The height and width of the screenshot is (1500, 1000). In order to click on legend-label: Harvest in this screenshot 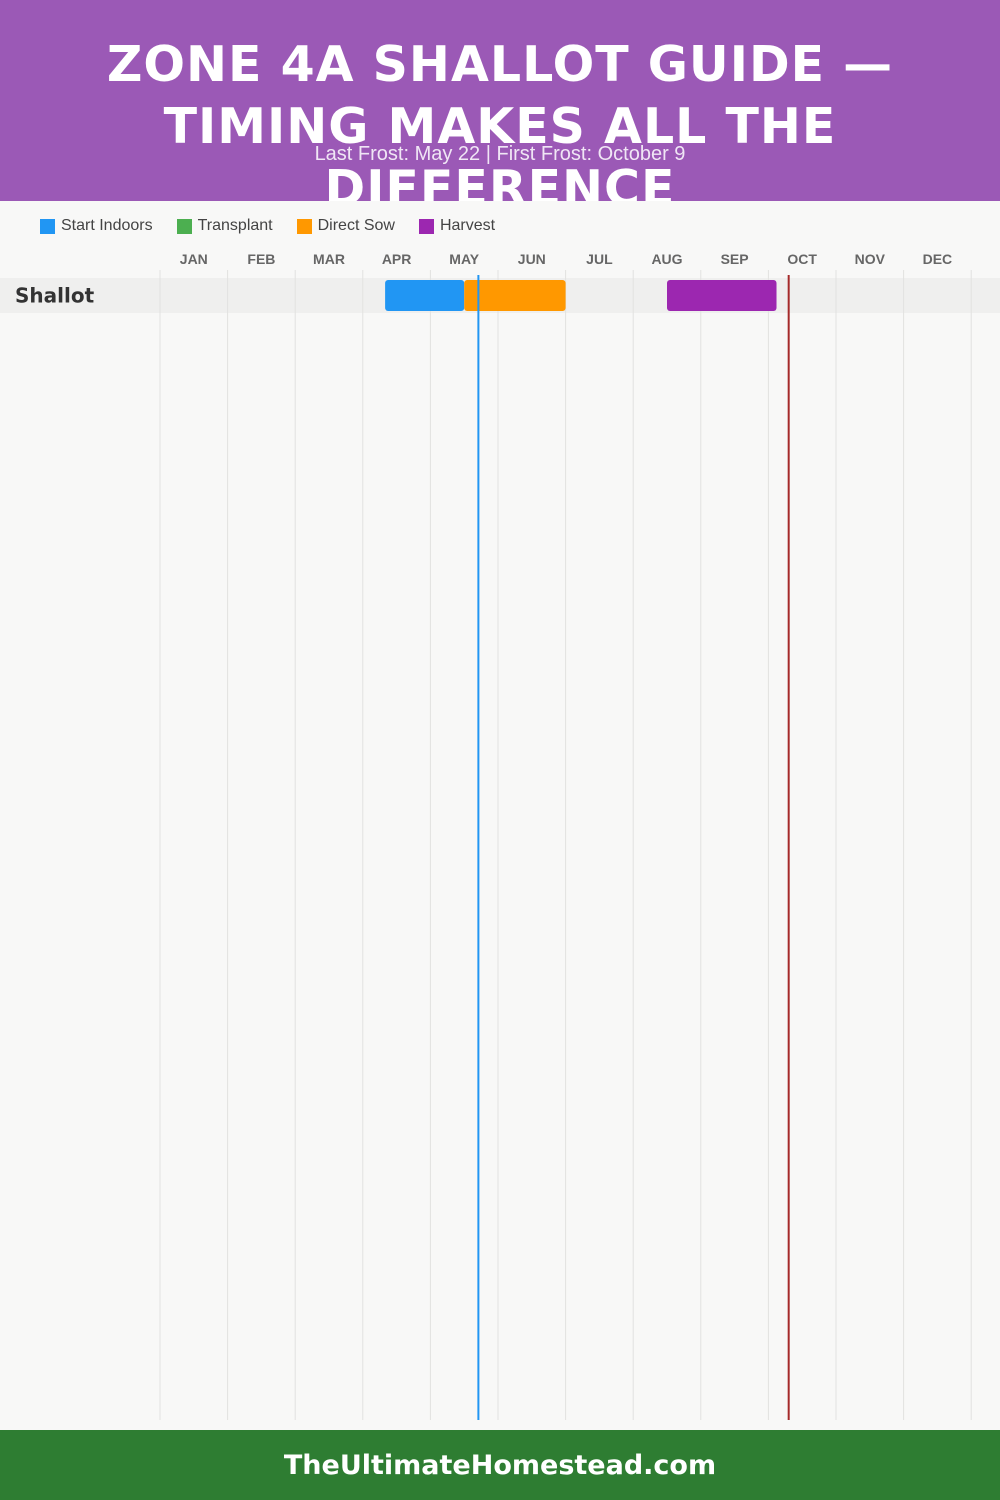, I will do `click(467, 225)`.